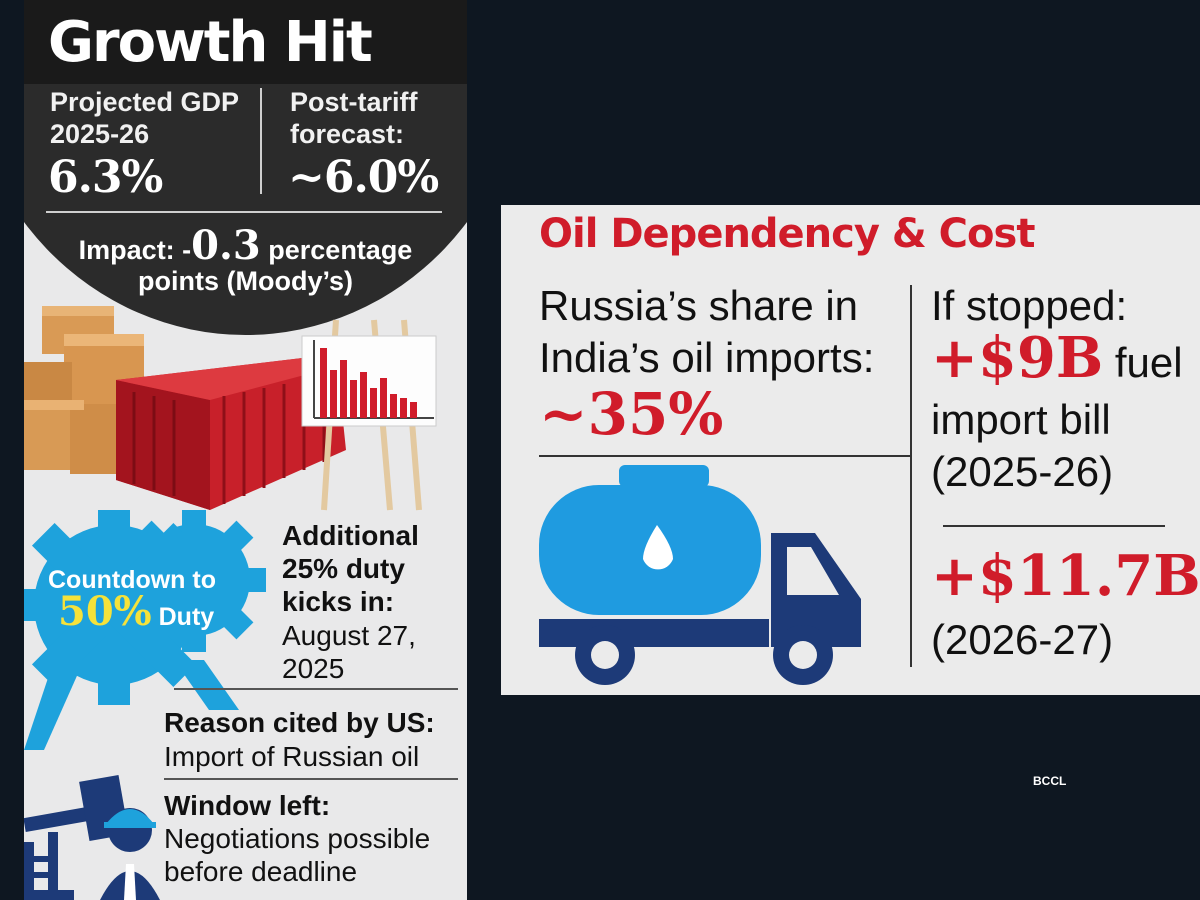 The width and height of the screenshot is (1200, 900). I want to click on projected-gdp-label-1: Projected GDP, so click(145, 102).